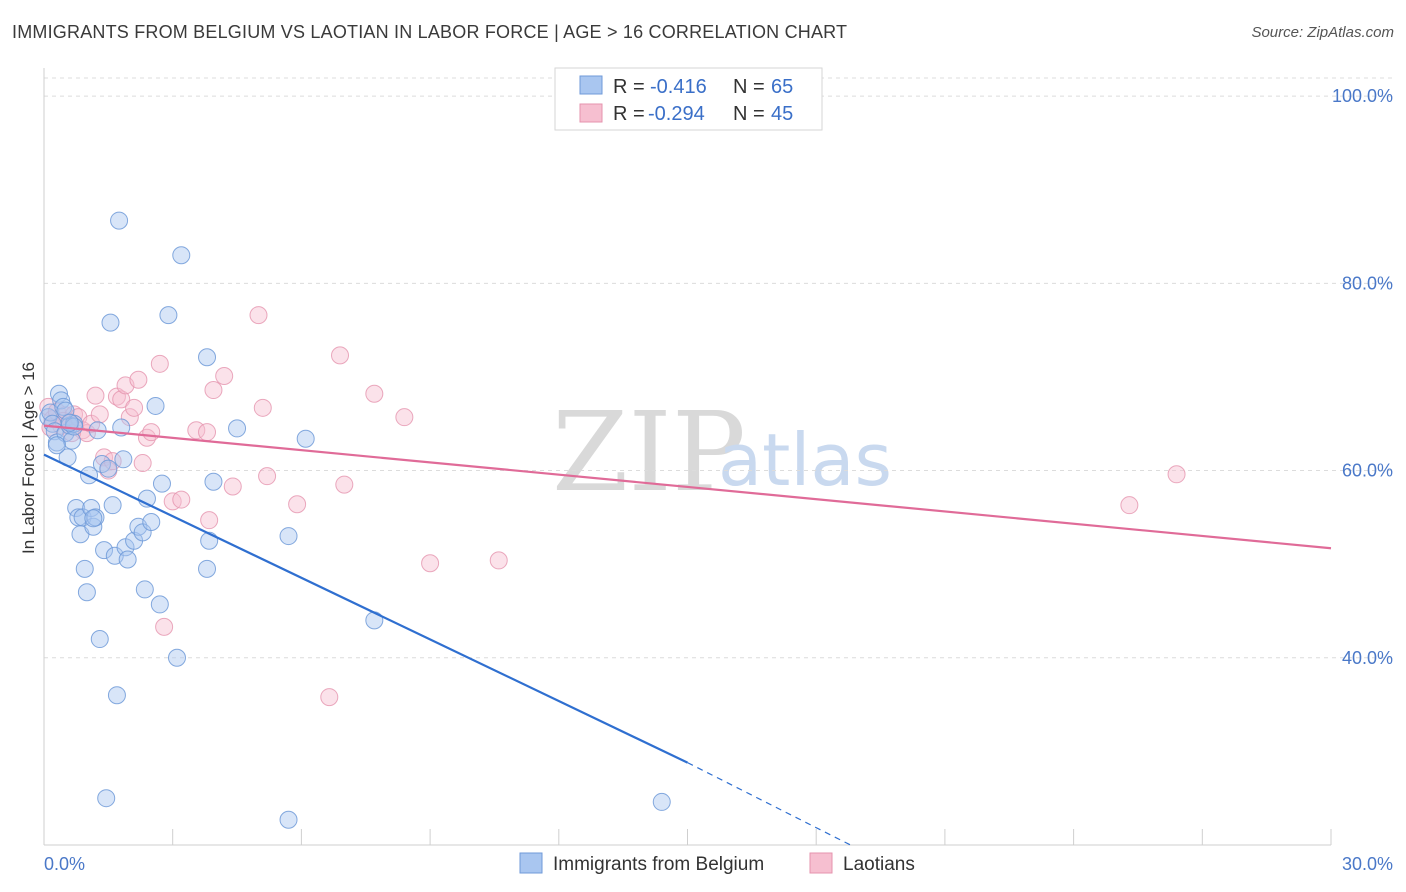  What do you see at coordinates (1362, 96) in the screenshot?
I see `y-tick-label-100: 100.0%` at bounding box center [1362, 96].